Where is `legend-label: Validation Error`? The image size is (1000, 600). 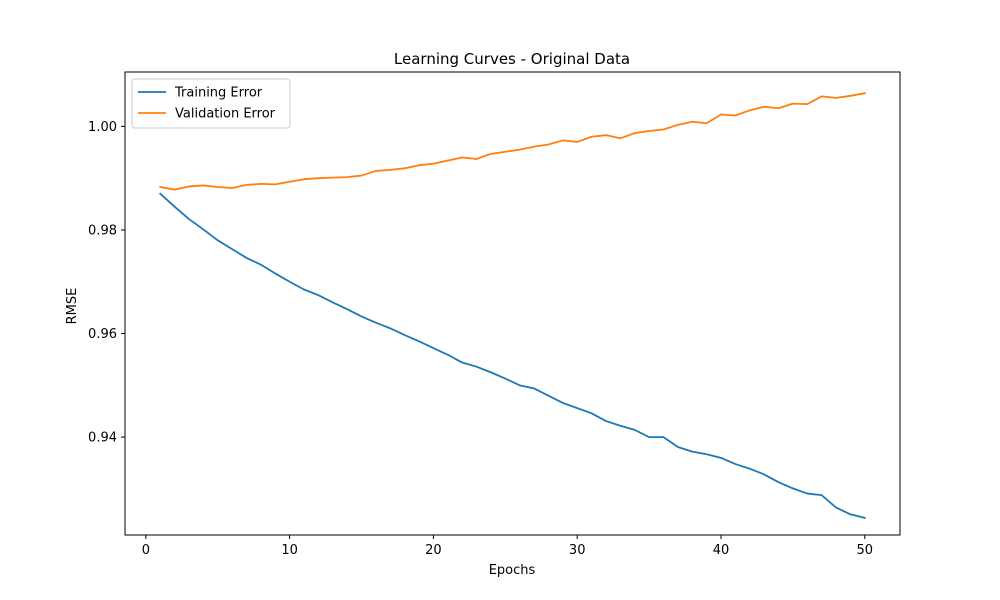
legend-label: Validation Error is located at coordinates (225, 114).